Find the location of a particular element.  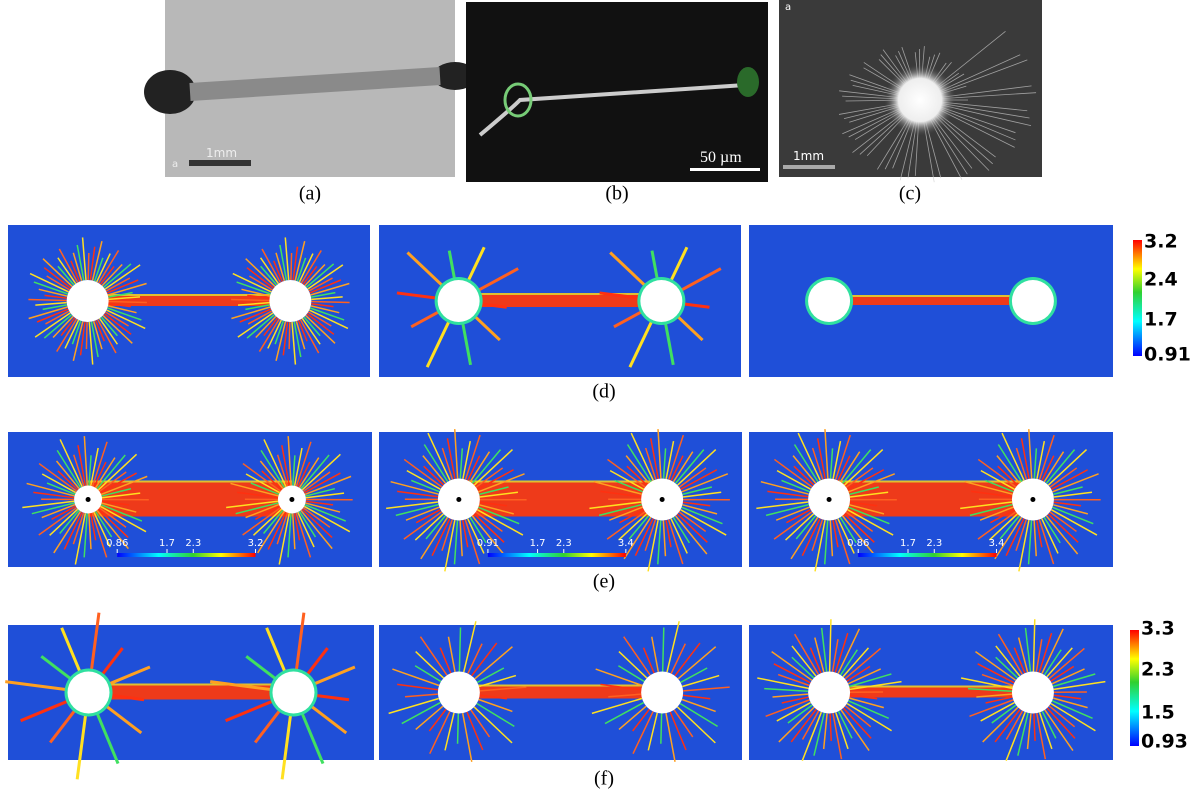

sim-bridge-edge is located at coordinates (931, 481).